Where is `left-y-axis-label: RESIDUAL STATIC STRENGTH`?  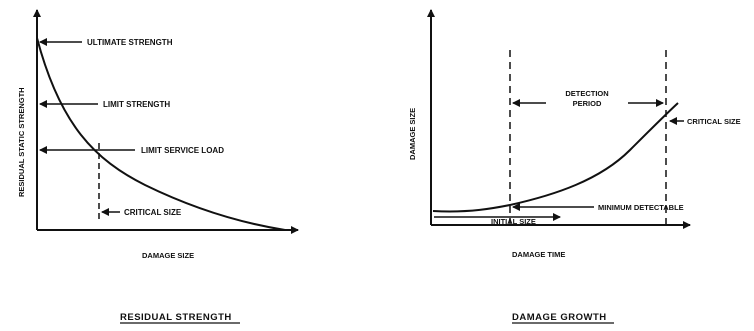
left-y-axis-label: RESIDUAL STATIC STRENGTH is located at coordinates (21, 142).